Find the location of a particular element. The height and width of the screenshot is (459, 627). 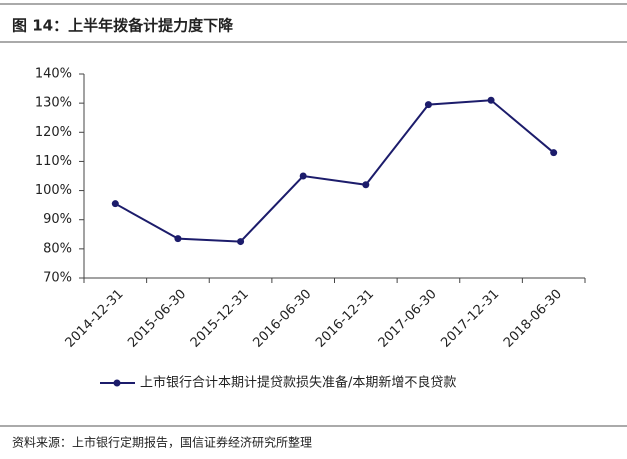

y-tick-label: 70% is located at coordinates (57, 278).